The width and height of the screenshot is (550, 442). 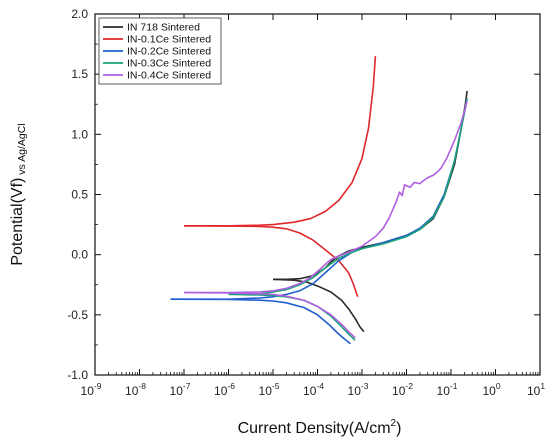 What do you see at coordinates (79, 255) in the screenshot?
I see `y-tick-label: 0.0` at bounding box center [79, 255].